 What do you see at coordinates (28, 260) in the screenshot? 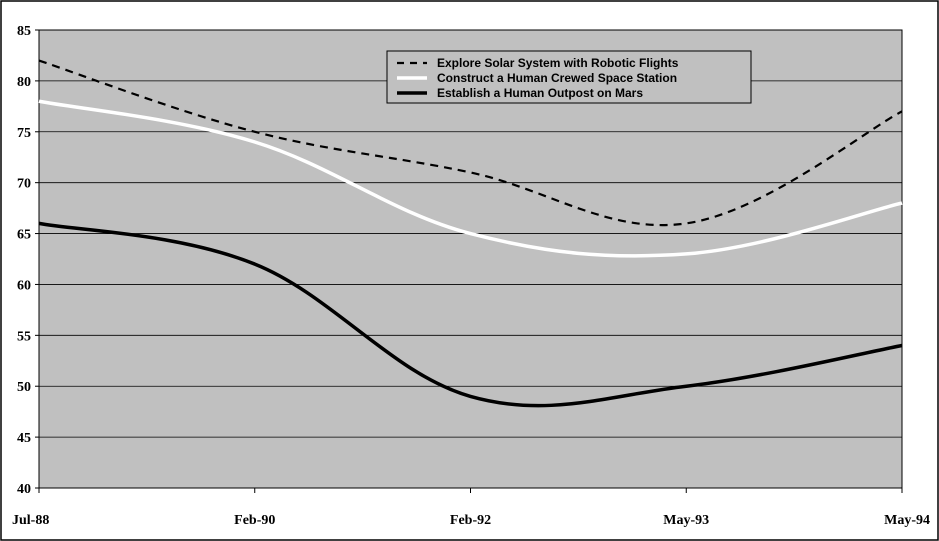
I see `y-axis-ticks: 40 45 50 55 60 65 70 75 80 85` at bounding box center [28, 260].